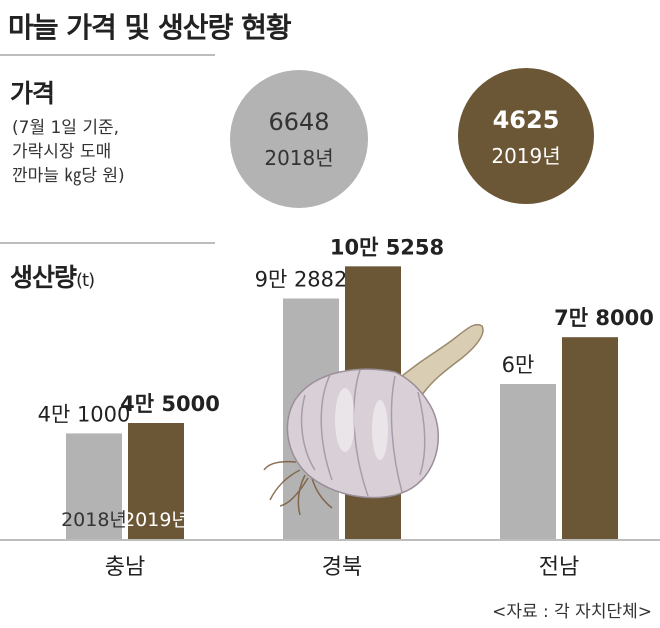  Describe the element at coordinates (150, 27) in the screenshot. I see `chart-title: 마늘 가격 및 생산량 현황` at that location.